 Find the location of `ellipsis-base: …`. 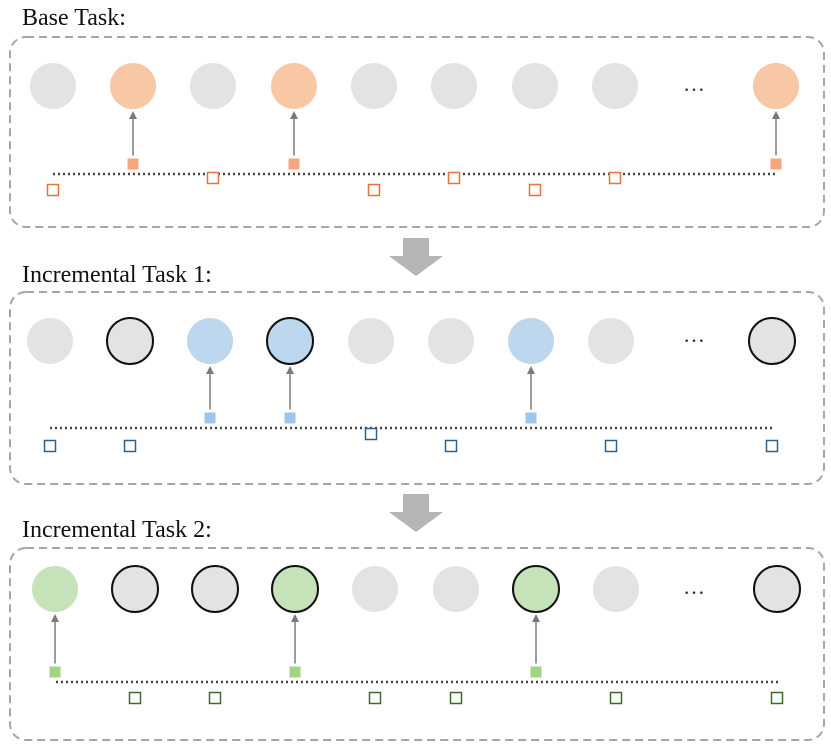

ellipsis-base: … is located at coordinates (695, 83).